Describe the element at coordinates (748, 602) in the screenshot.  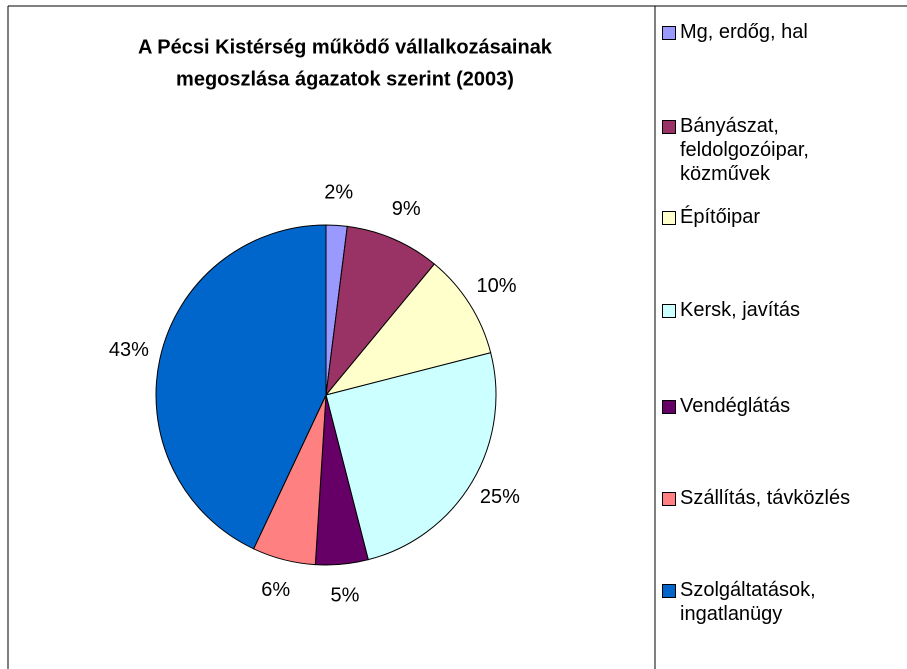
I see `legend-label: Szolgáltatások, ingatlanügy` at that location.